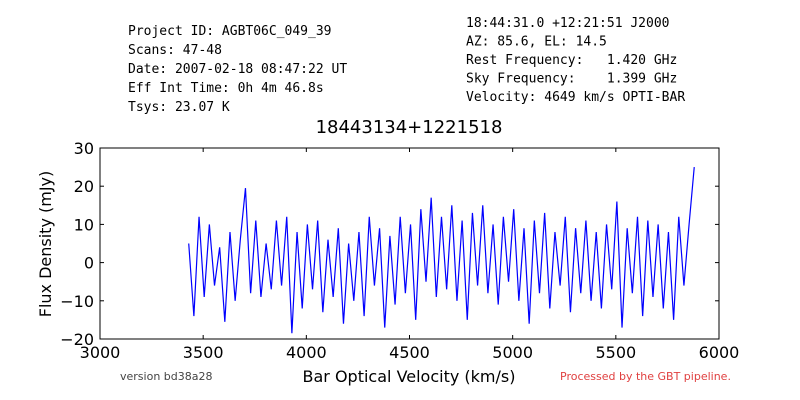 The height and width of the screenshot is (400, 800). Describe the element at coordinates (645, 376) in the screenshot. I see `footer-pipeline: Processed by the GBT pipeline.` at that location.